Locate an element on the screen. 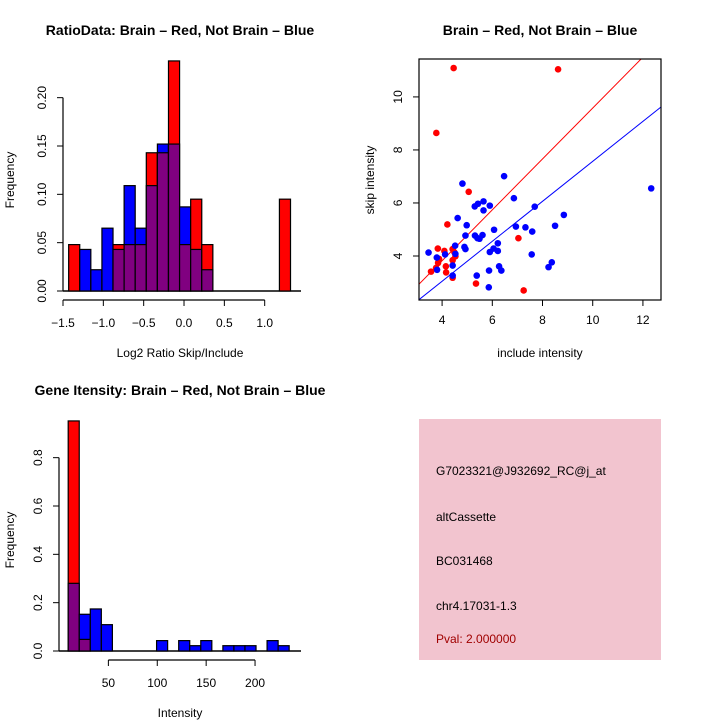 The width and height of the screenshot is (720, 720). scatter-y-tick-label: 4 is located at coordinates (398, 255).